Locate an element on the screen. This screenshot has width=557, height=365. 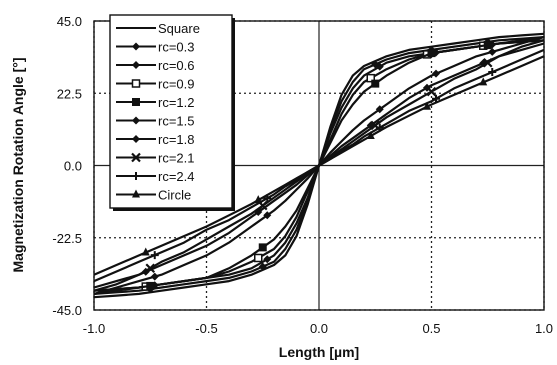
y-axis-label: Magnetization Rotation Angle [°] is located at coordinates (18, 164).